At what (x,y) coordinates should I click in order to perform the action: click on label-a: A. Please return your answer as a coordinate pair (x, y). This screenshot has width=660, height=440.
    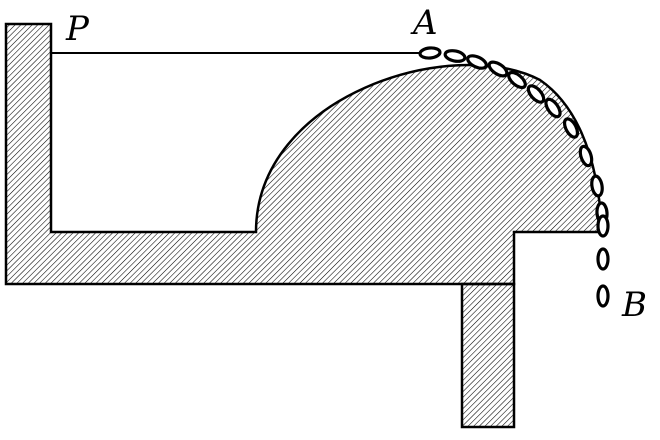
    Looking at the image, I should click on (424, 23).